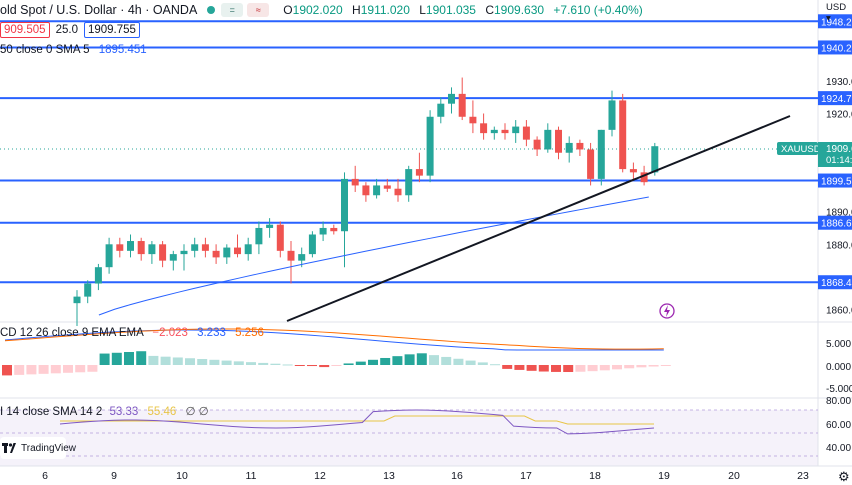  What do you see at coordinates (66, 30) in the screenshot?
I see `spread-value: 25.0` at bounding box center [66, 30].